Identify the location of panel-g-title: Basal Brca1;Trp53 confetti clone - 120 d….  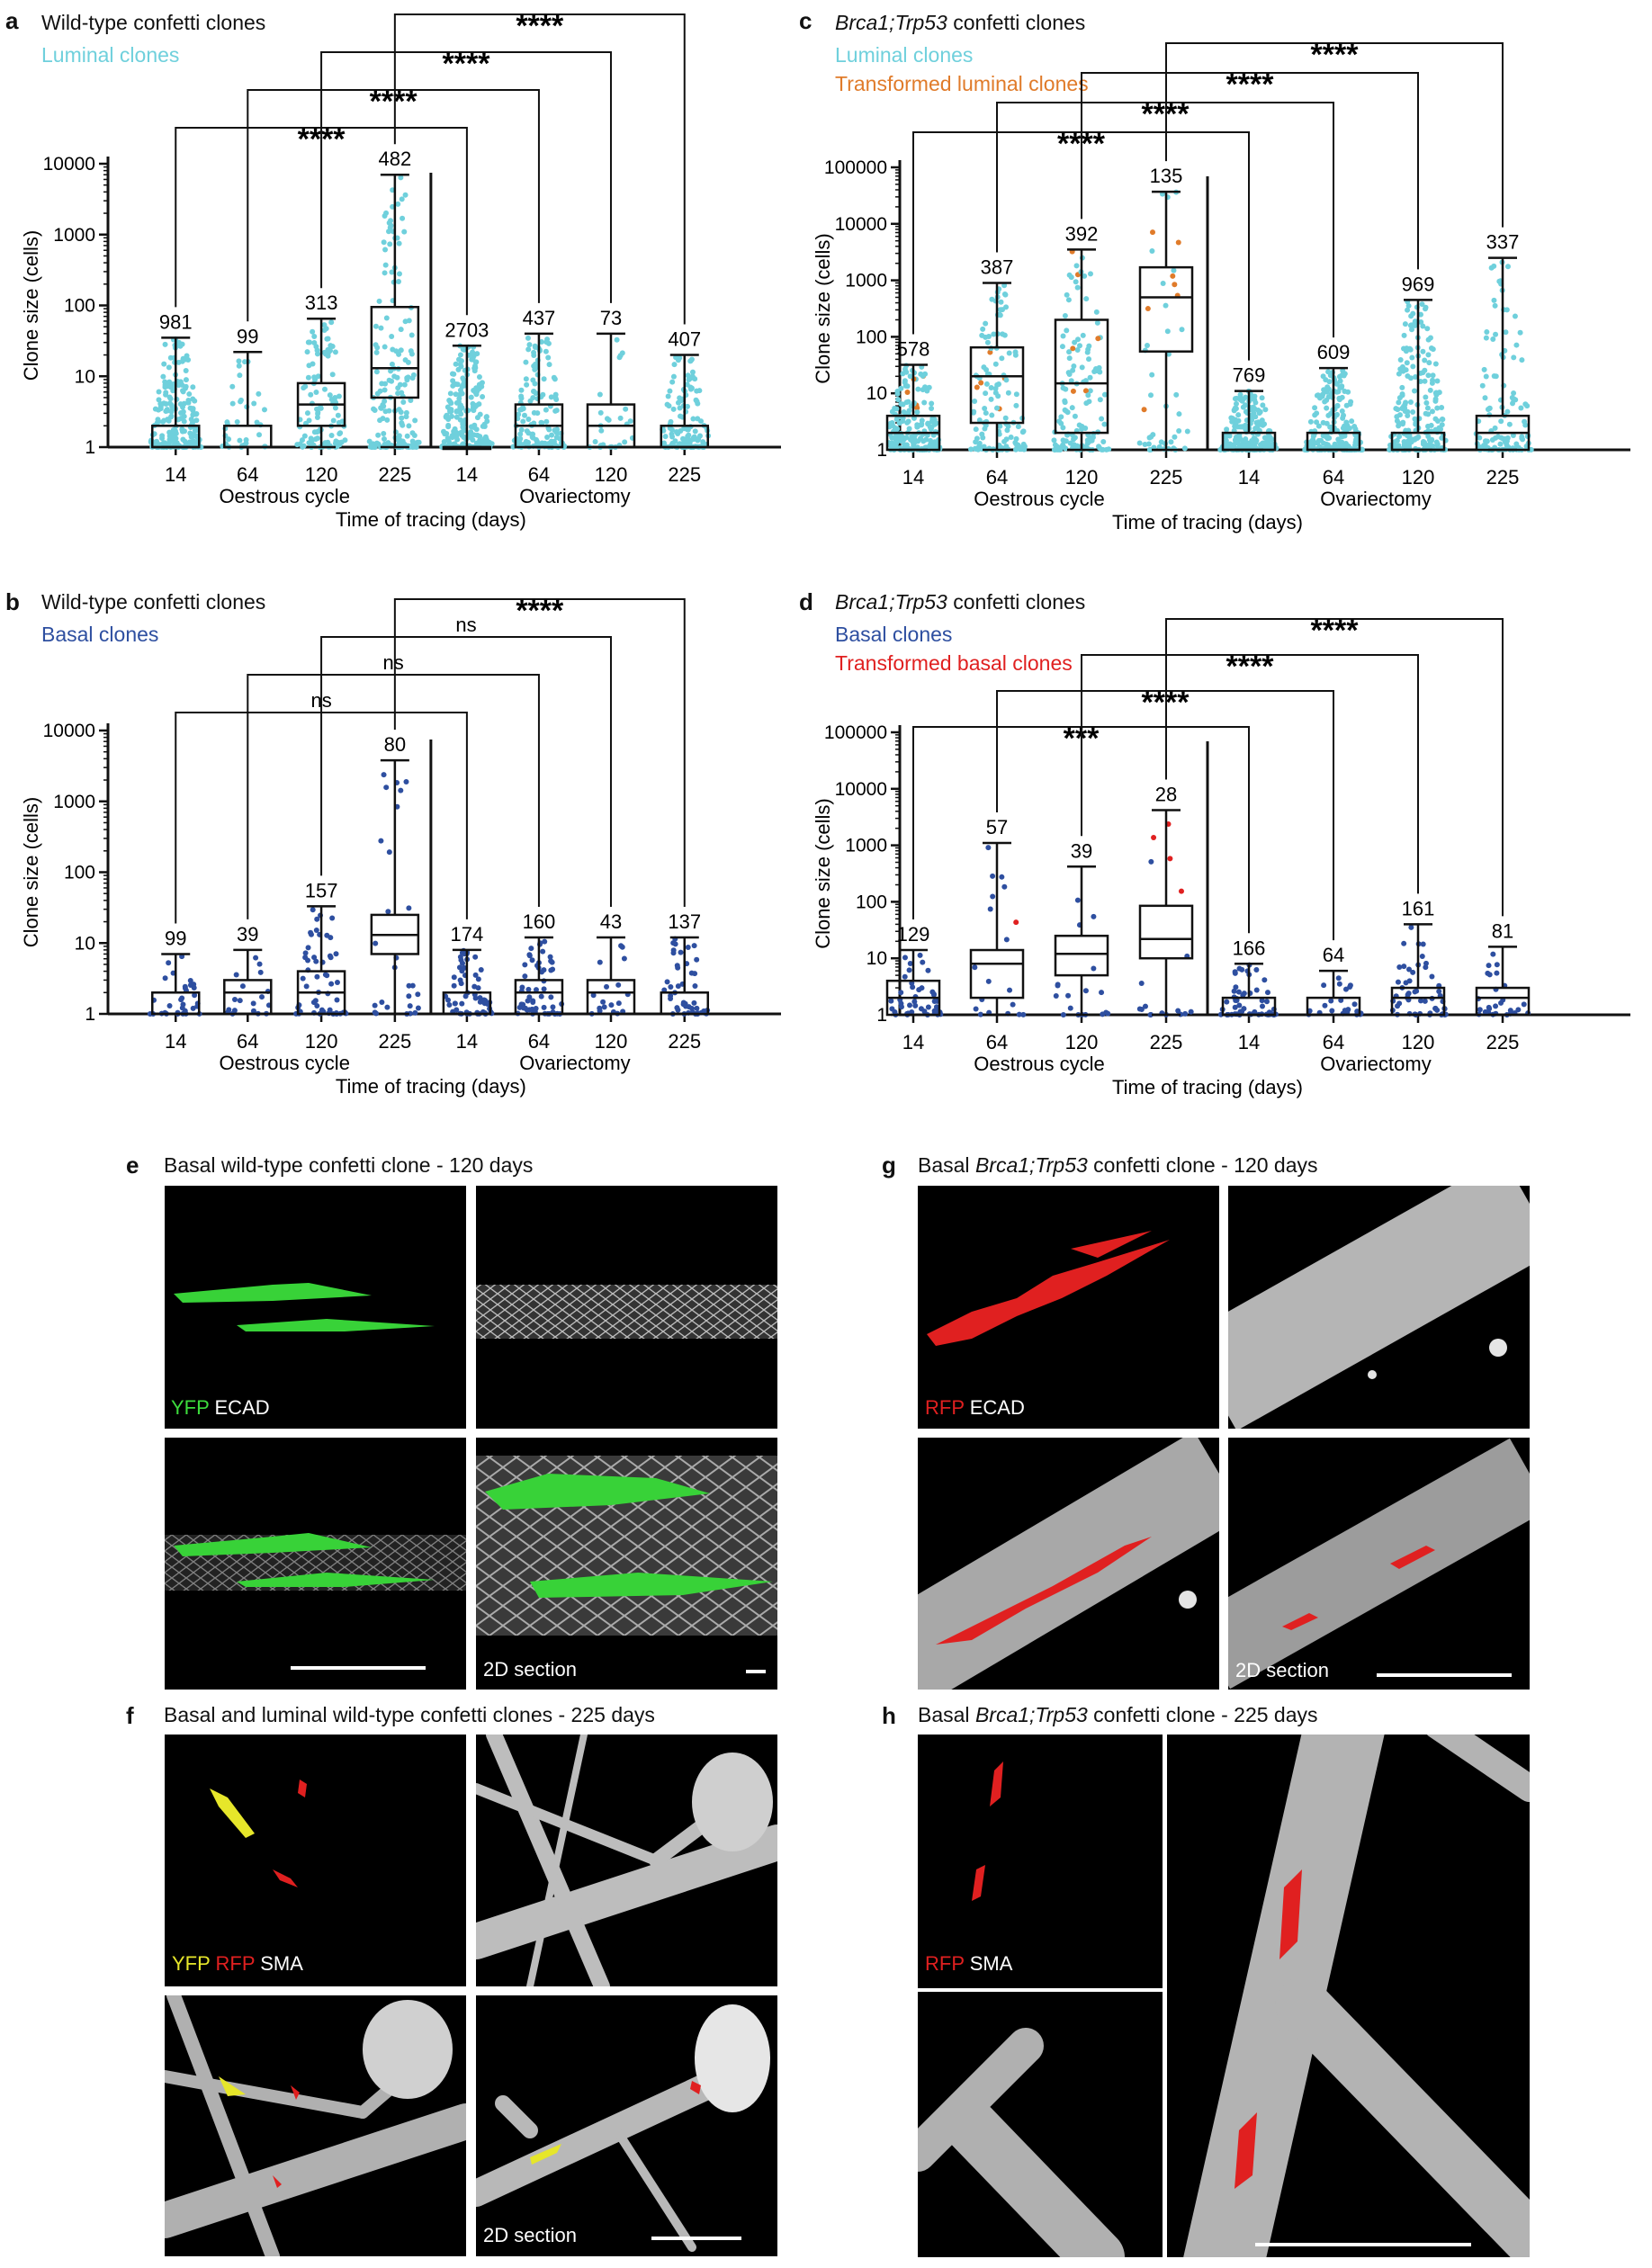
(1118, 1165).